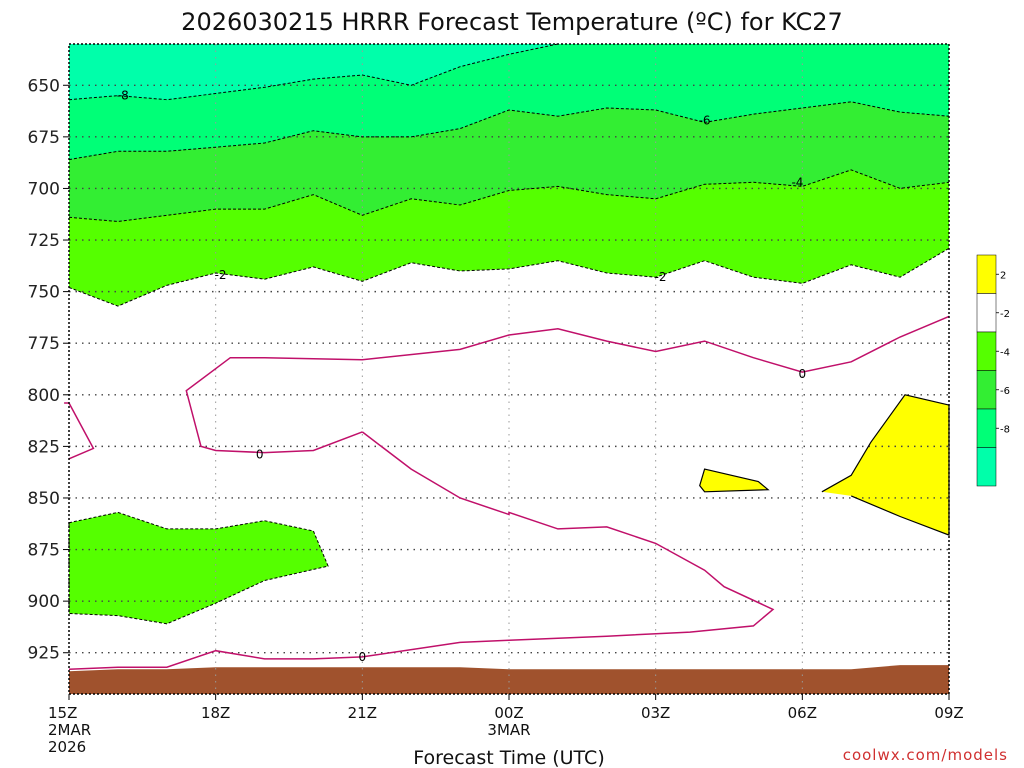 This screenshot has width=1024, height=768. I want to click on y-tick-label: 775, so click(44, 344).